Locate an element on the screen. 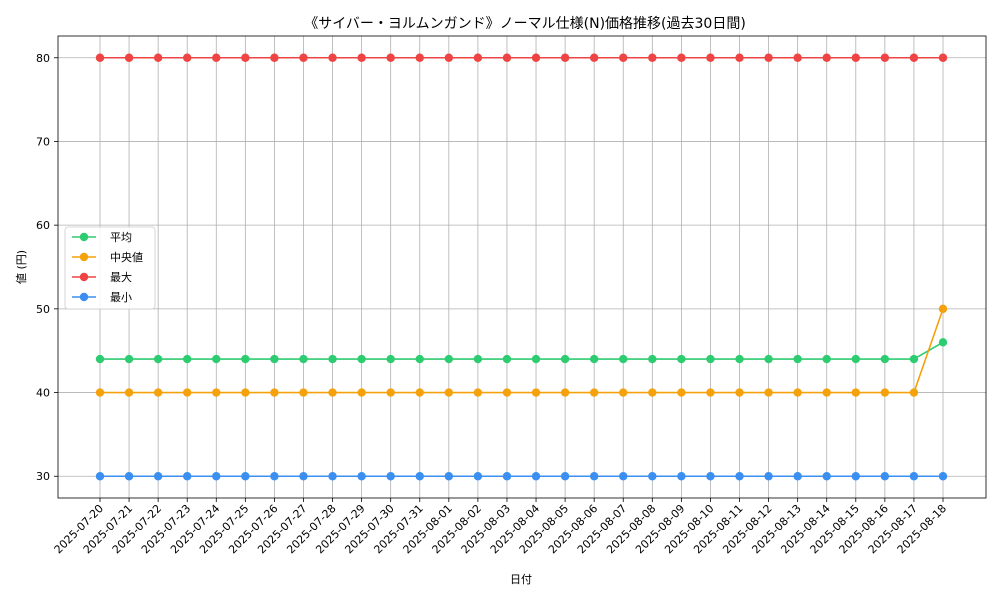  y-axis-label: 値 (円) is located at coordinates (21, 267).